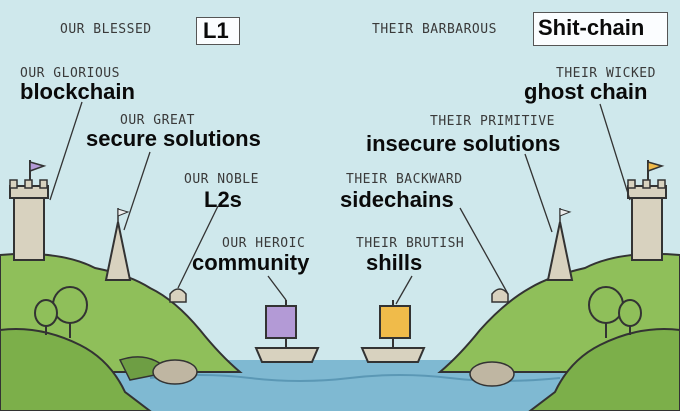  What do you see at coordinates (221, 179) in the screenshot?
I see `left-label-caption: OUR NOBLE` at bounding box center [221, 179].